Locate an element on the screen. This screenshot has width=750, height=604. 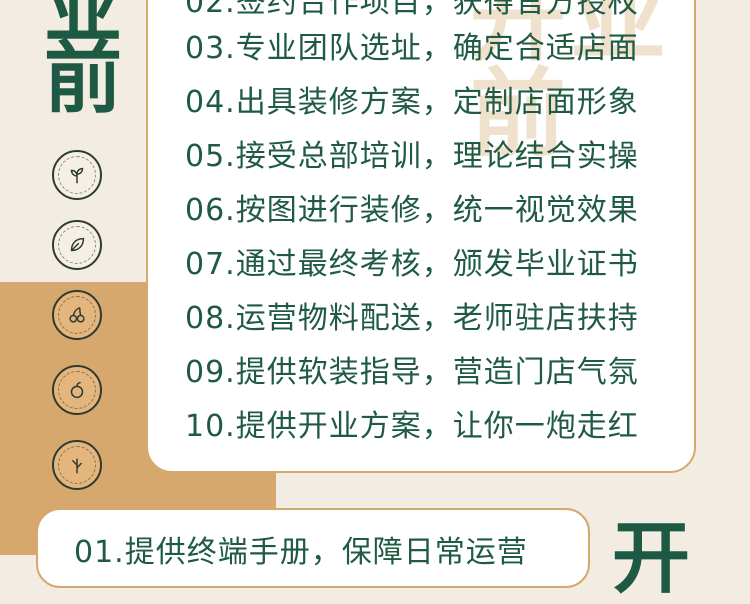
badge-fresh is located at coordinates (77, 175).